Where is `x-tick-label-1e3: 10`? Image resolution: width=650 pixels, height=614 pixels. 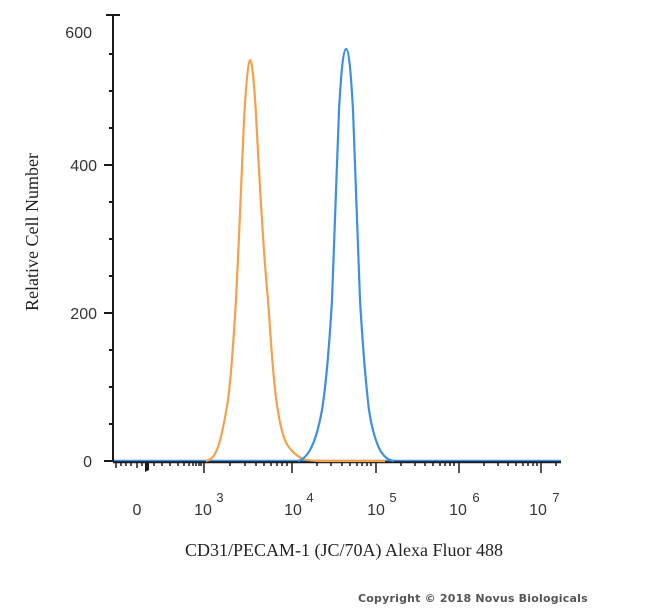 x-tick-label-1e3: 10 is located at coordinates (203, 510).